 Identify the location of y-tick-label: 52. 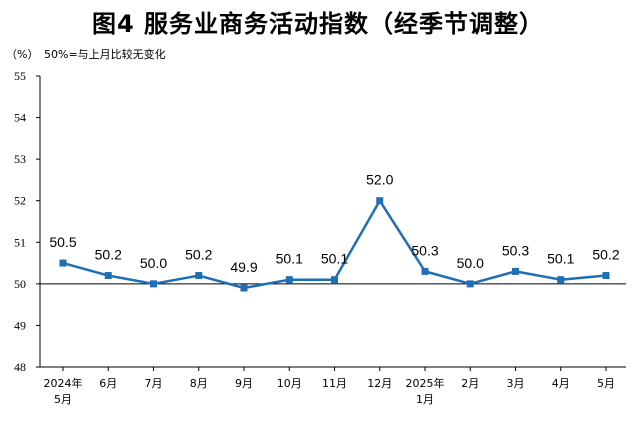
(20, 201).